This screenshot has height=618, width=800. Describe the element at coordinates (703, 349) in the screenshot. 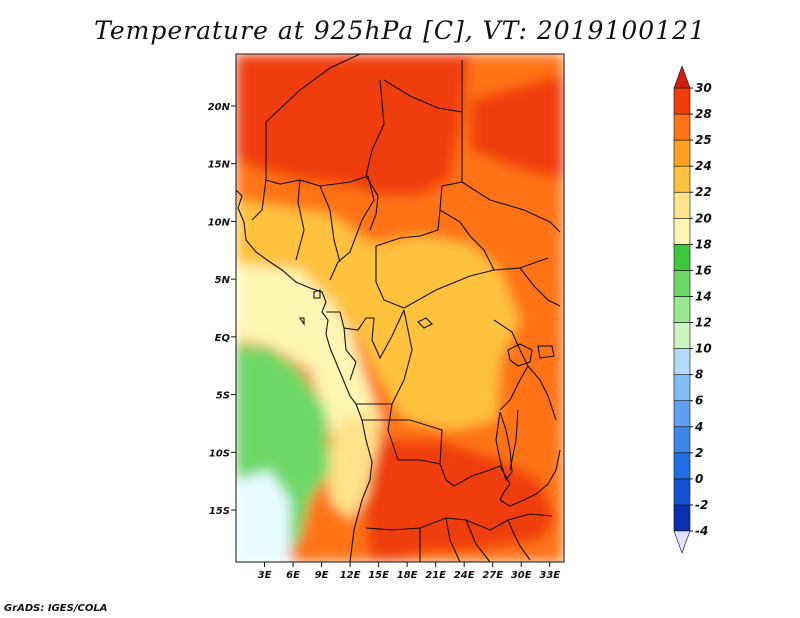

I see `colorbar-label: 10` at that location.